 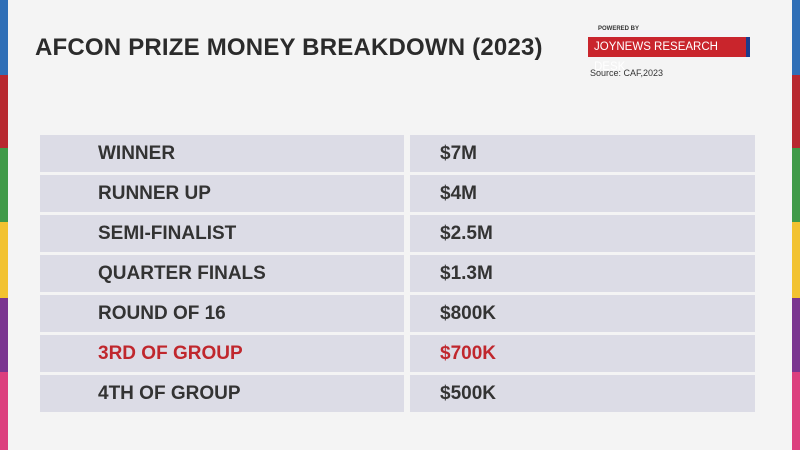 I want to click on stage-cell: SEMI-FINALIST, so click(x=222, y=233).